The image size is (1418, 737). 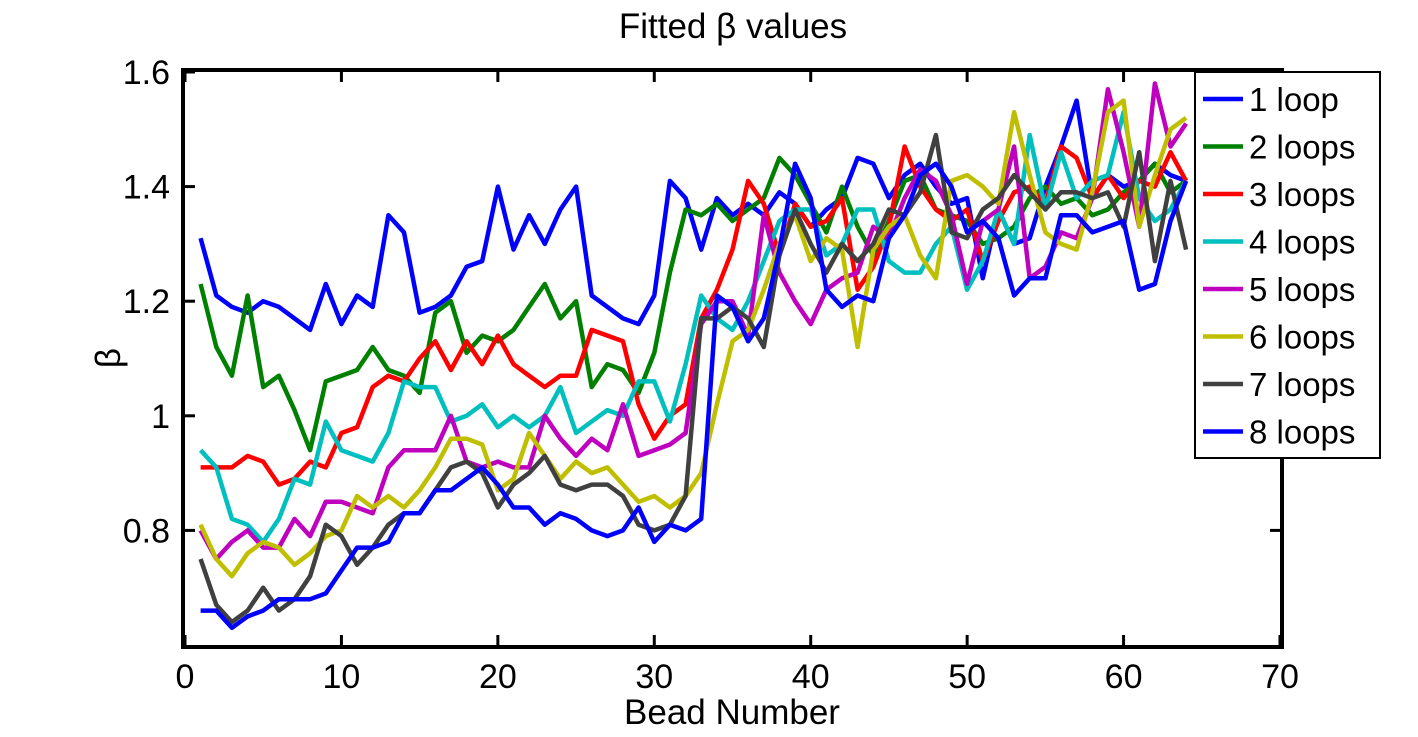 I want to click on legend-label: 5 loops, so click(x=1302, y=289).